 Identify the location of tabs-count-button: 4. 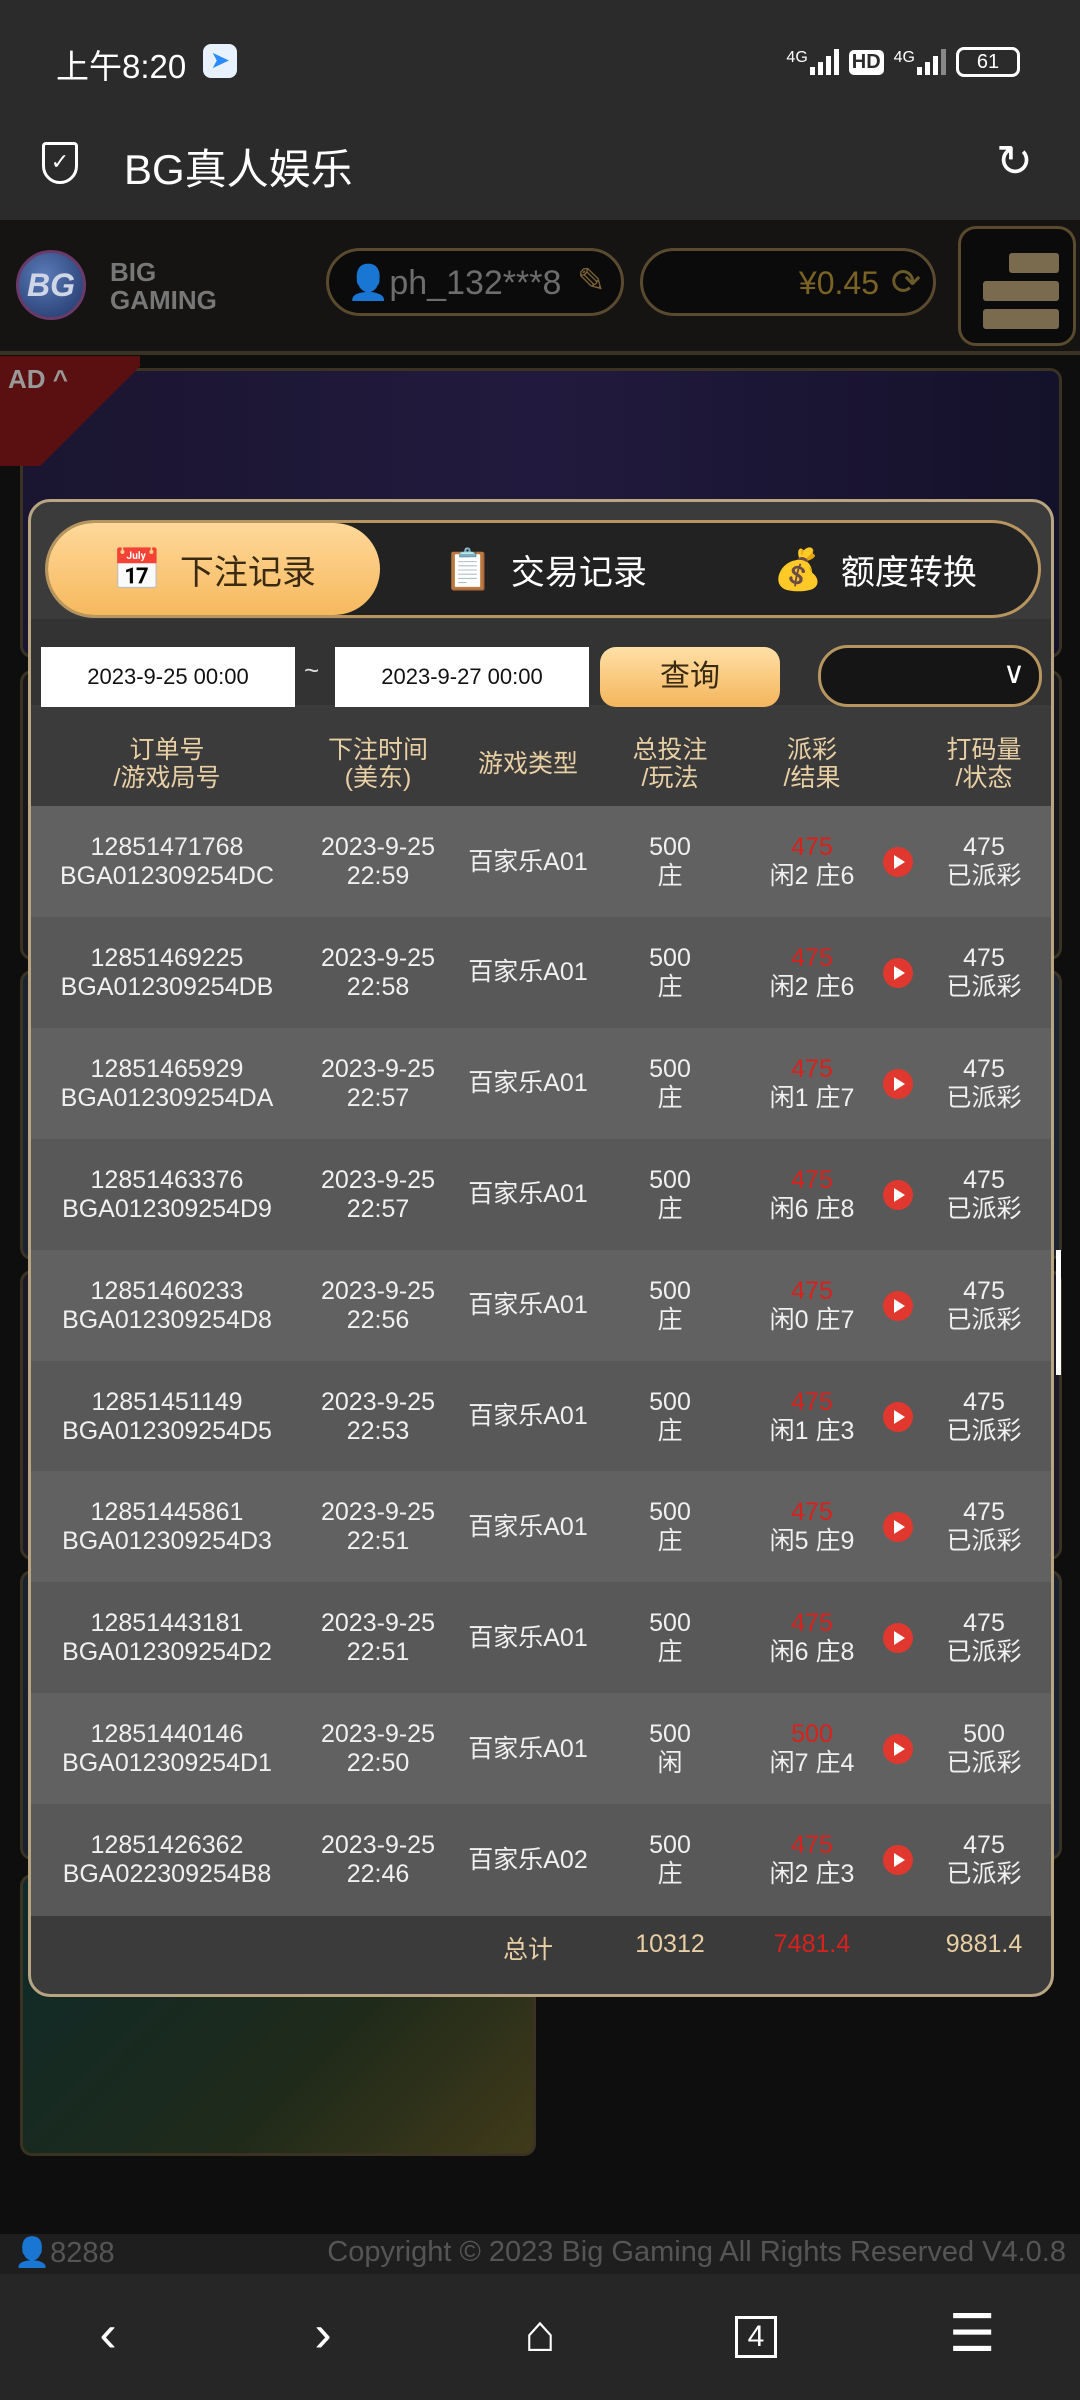
(756, 2337).